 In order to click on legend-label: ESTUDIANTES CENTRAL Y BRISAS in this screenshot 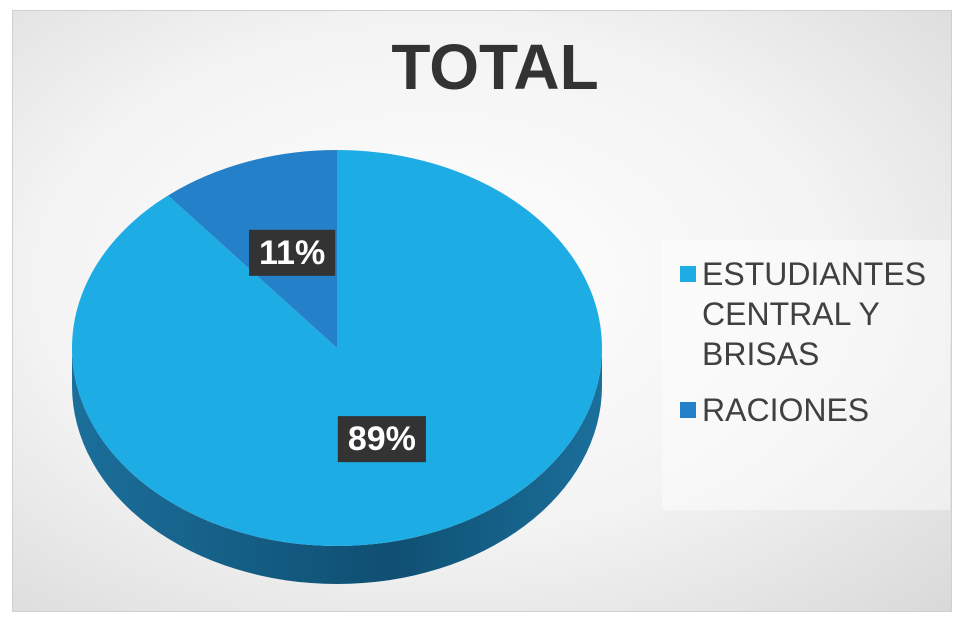, I will do `click(814, 314)`.